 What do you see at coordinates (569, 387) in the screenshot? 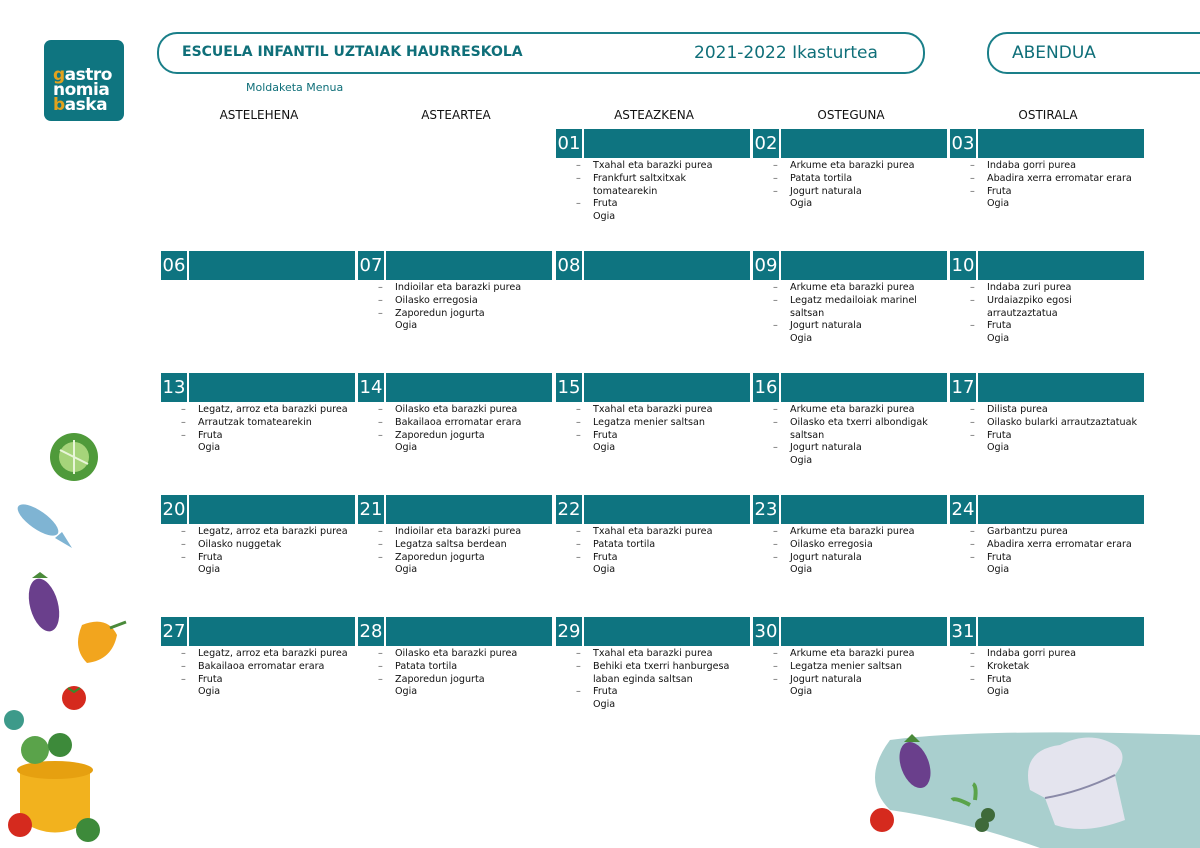
I see `day-number: 15` at bounding box center [569, 387].